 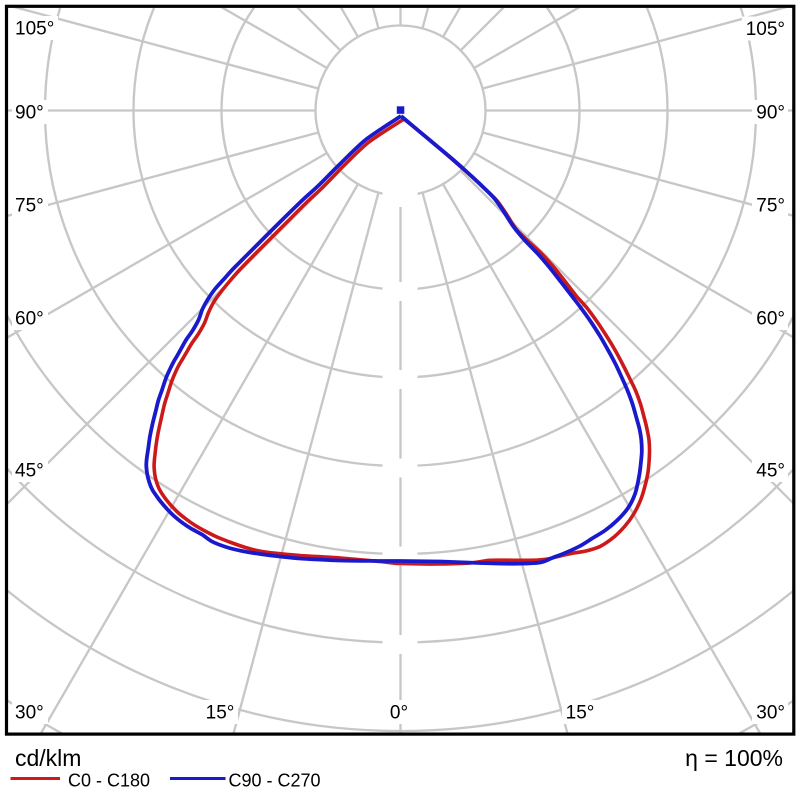 What do you see at coordinates (48, 758) in the screenshot?
I see `svg-text: cd/klm` at bounding box center [48, 758].